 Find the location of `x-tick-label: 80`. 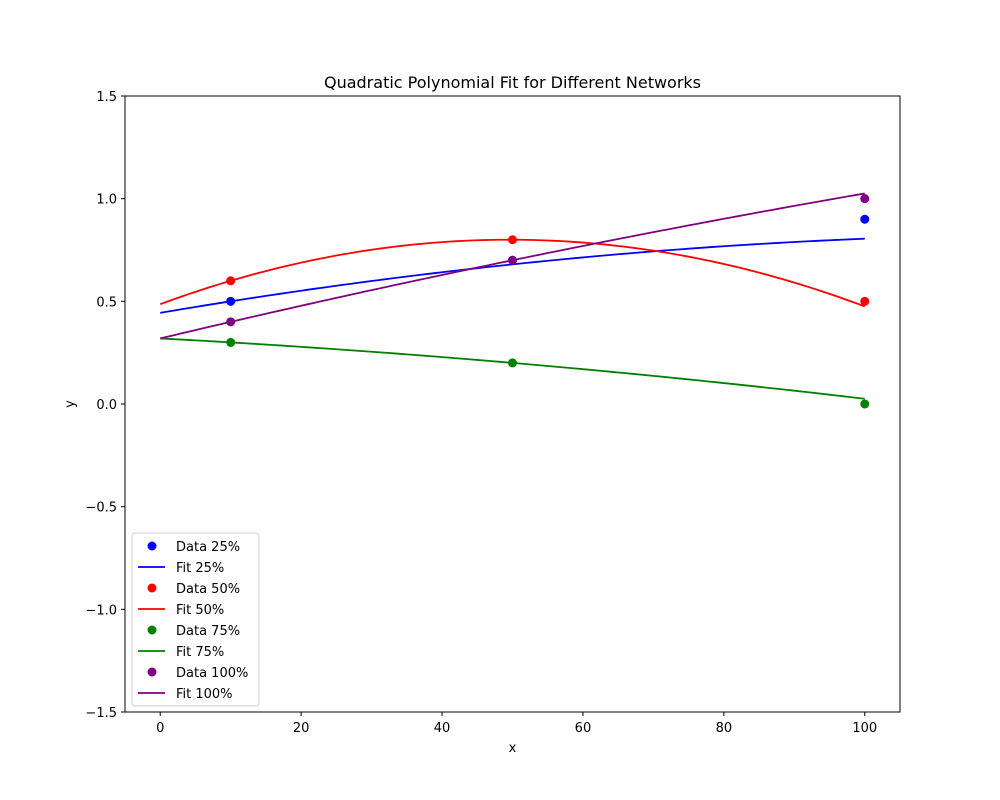

x-tick-label: 80 is located at coordinates (724, 728).